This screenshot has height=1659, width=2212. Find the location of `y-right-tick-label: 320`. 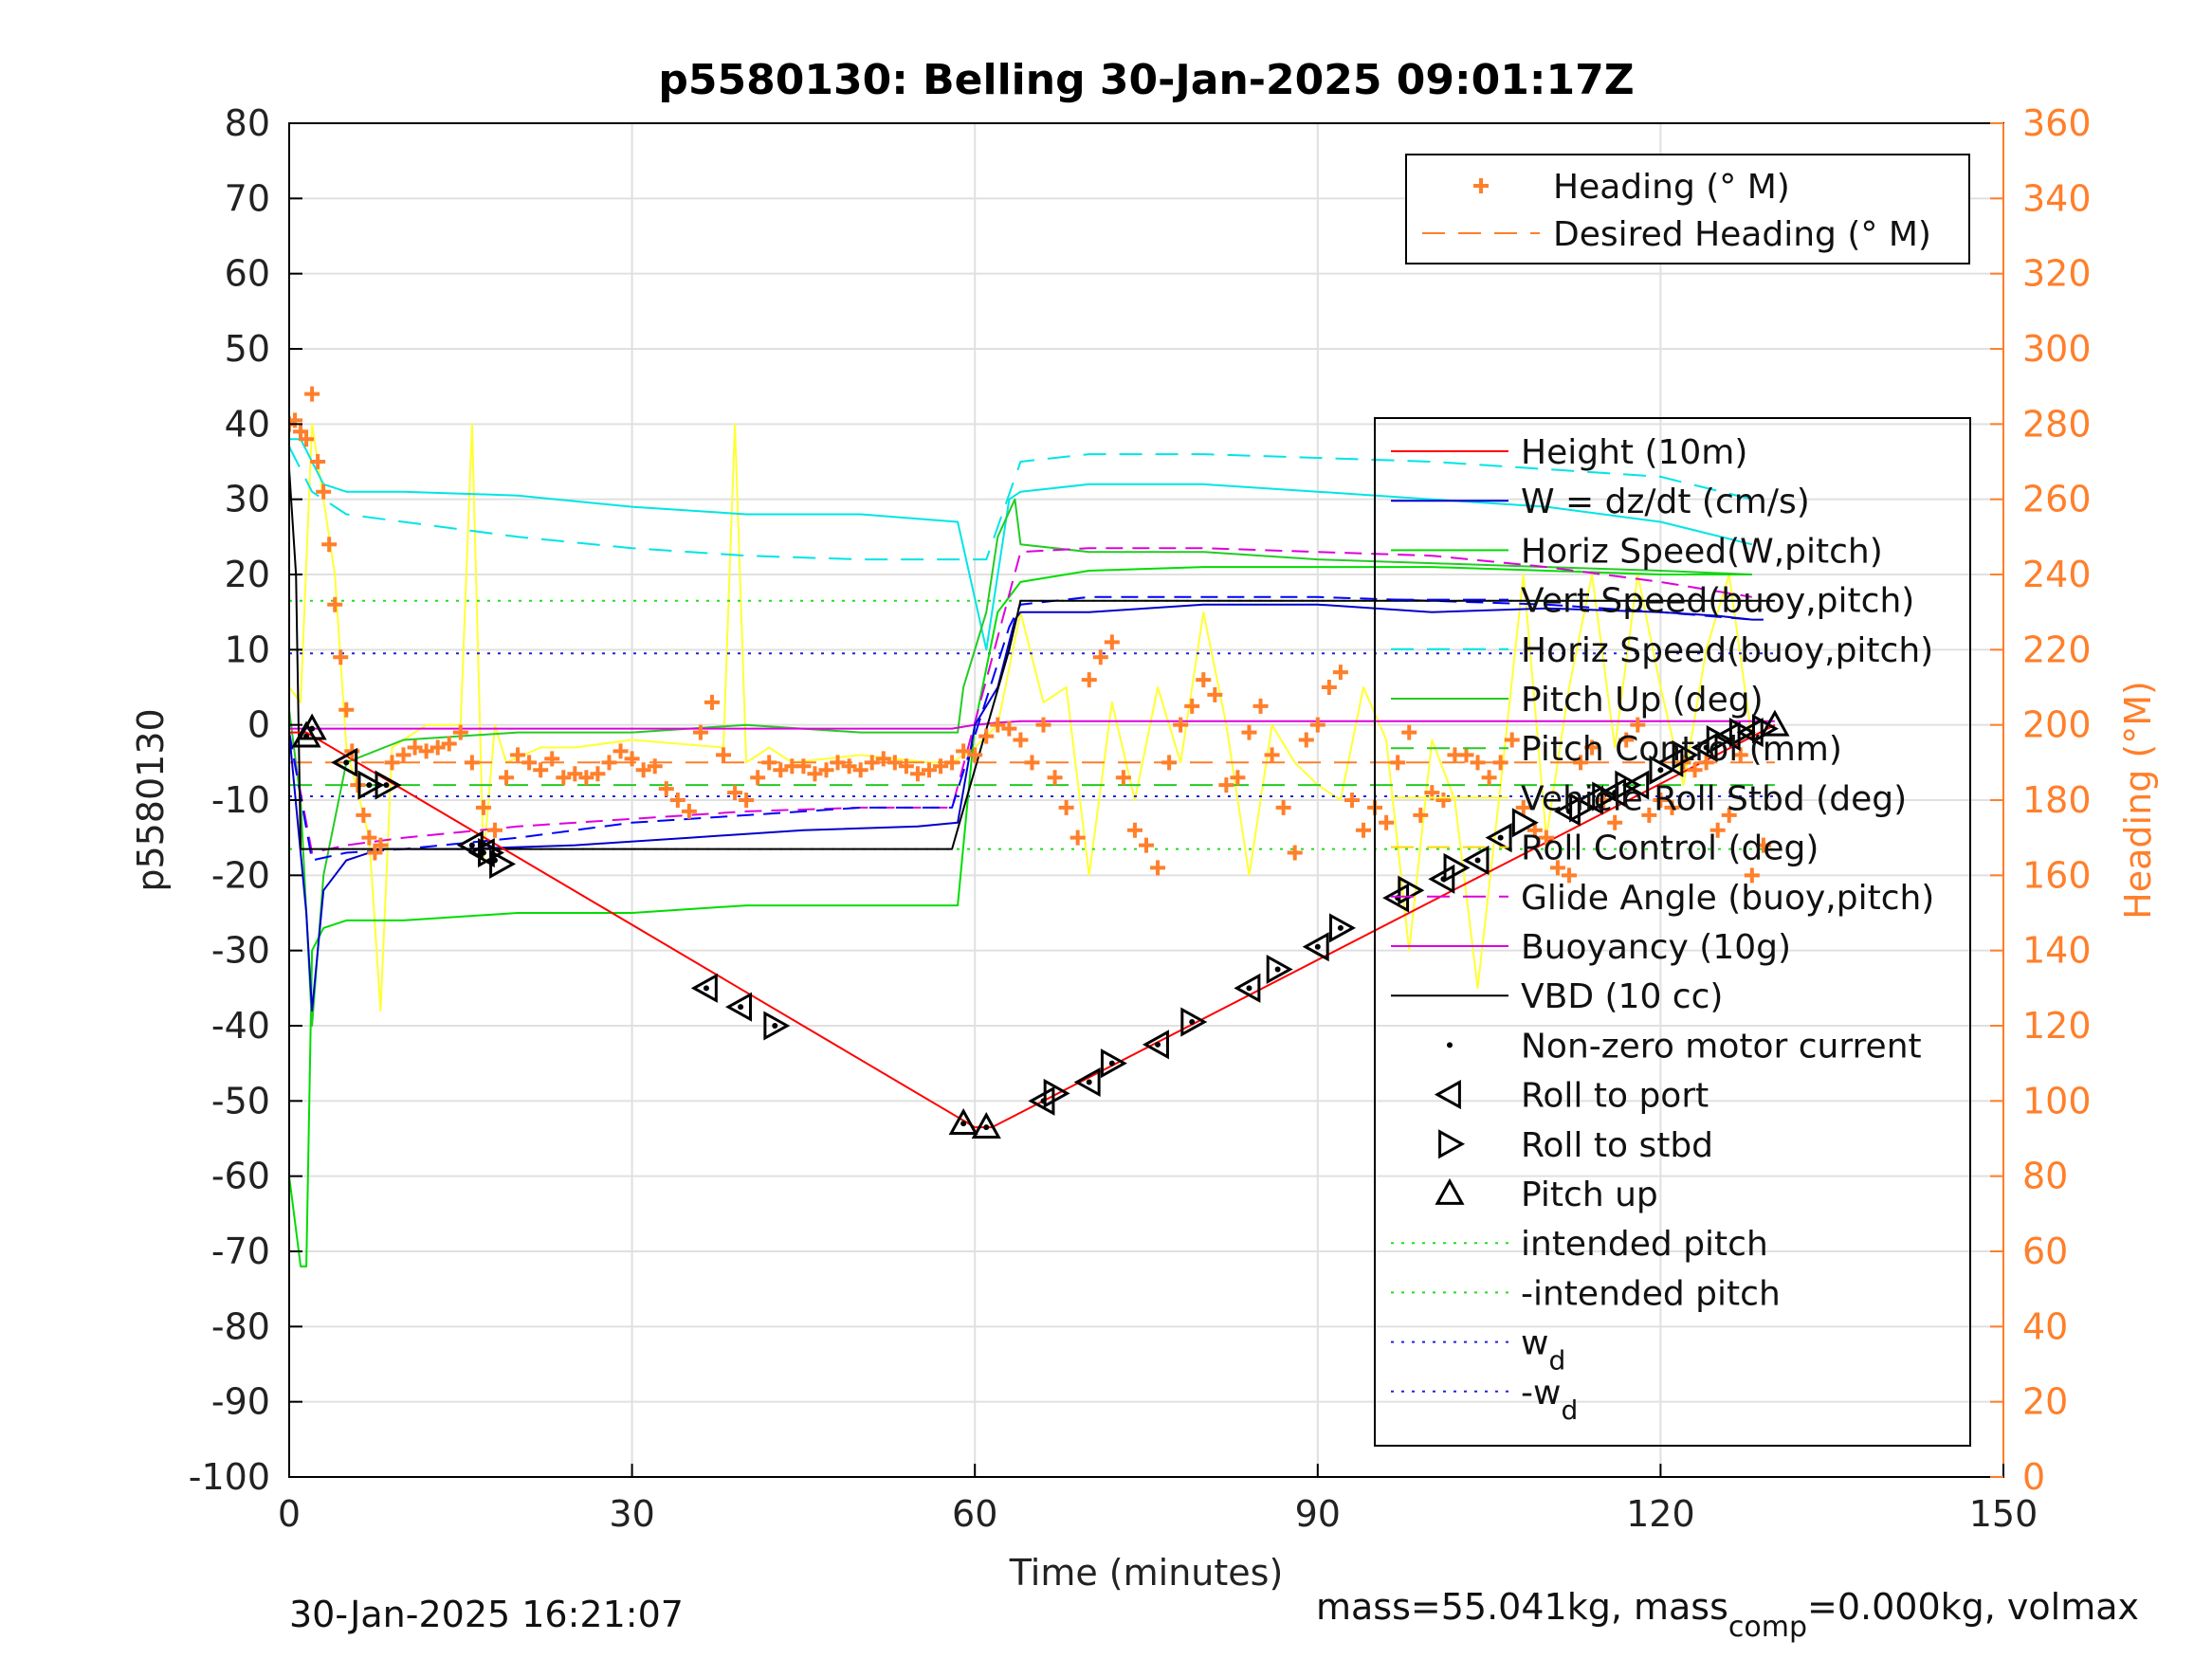

y-right-tick-label: 320 is located at coordinates (2057, 274).